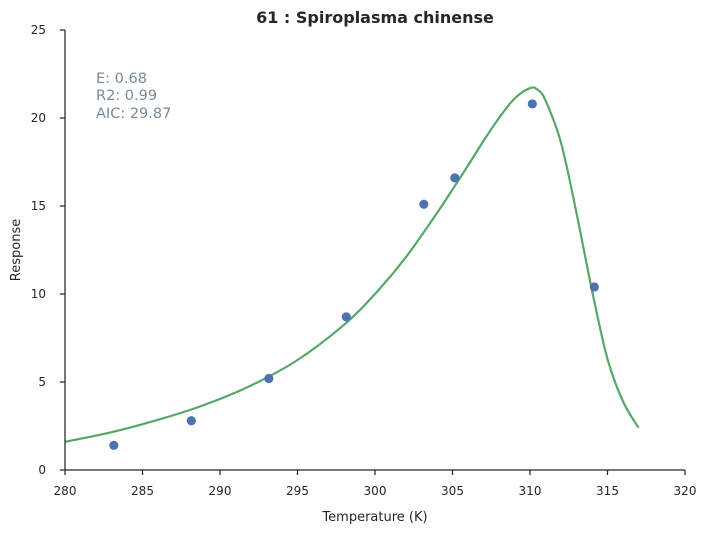  What do you see at coordinates (452, 491) in the screenshot?
I see `x-tick-label: 305` at bounding box center [452, 491].